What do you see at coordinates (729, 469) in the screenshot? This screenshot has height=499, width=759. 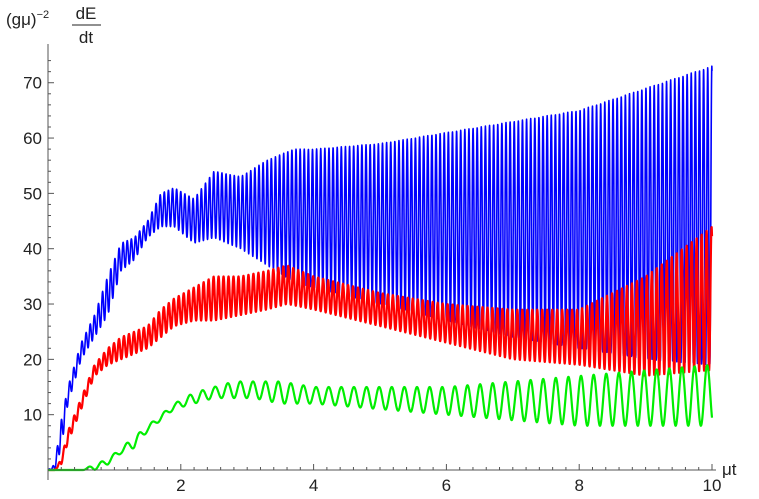 I see `x-axis-label: μt` at bounding box center [729, 469].